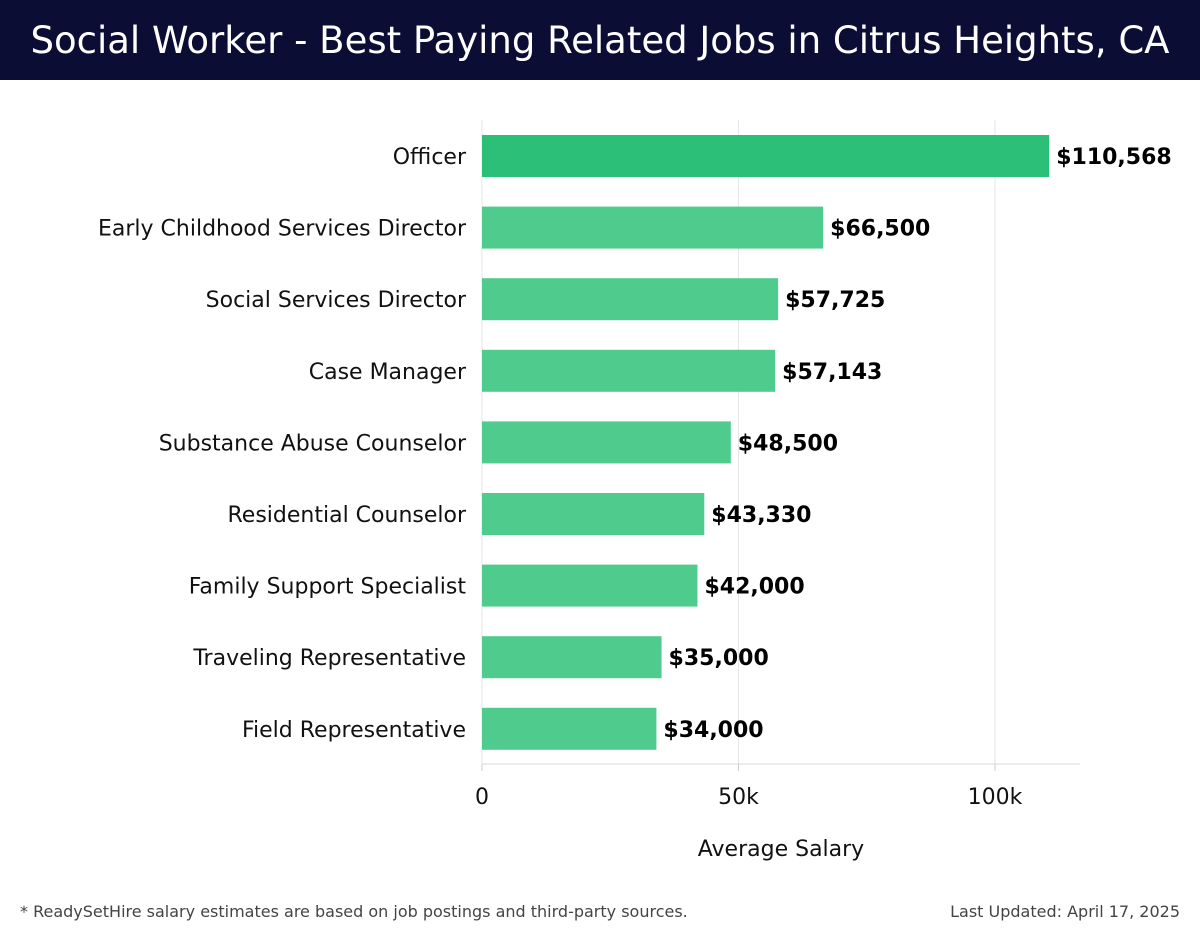 The height and width of the screenshot is (940, 1200). What do you see at coordinates (347, 515) in the screenshot?
I see `category-label: Residential Counselor` at bounding box center [347, 515].